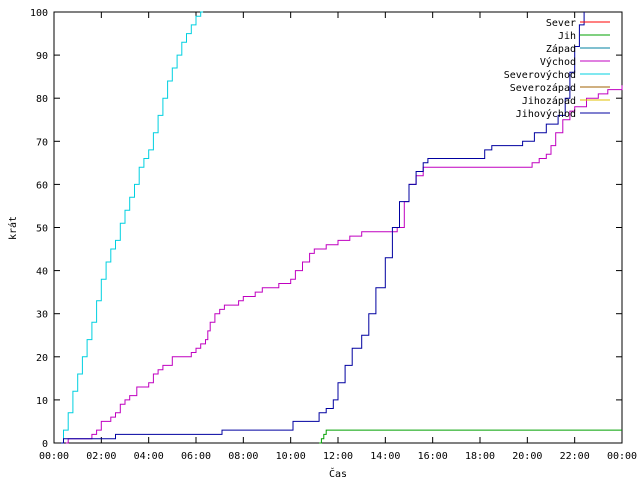  Describe the element at coordinates (42, 99) in the screenshot. I see `y-tick-label: 80` at that location.